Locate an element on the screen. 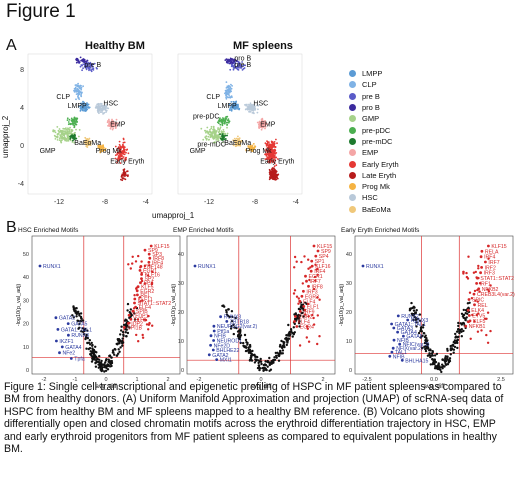  umap-cluster-label: CLP is located at coordinates (213, 97).